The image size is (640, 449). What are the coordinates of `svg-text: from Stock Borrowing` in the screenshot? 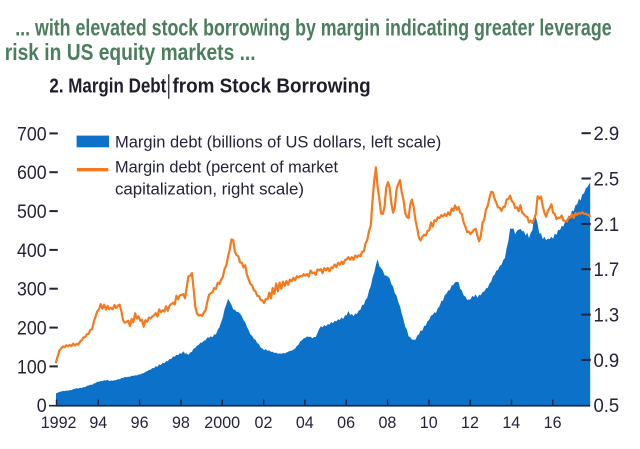 It's located at (272, 85).